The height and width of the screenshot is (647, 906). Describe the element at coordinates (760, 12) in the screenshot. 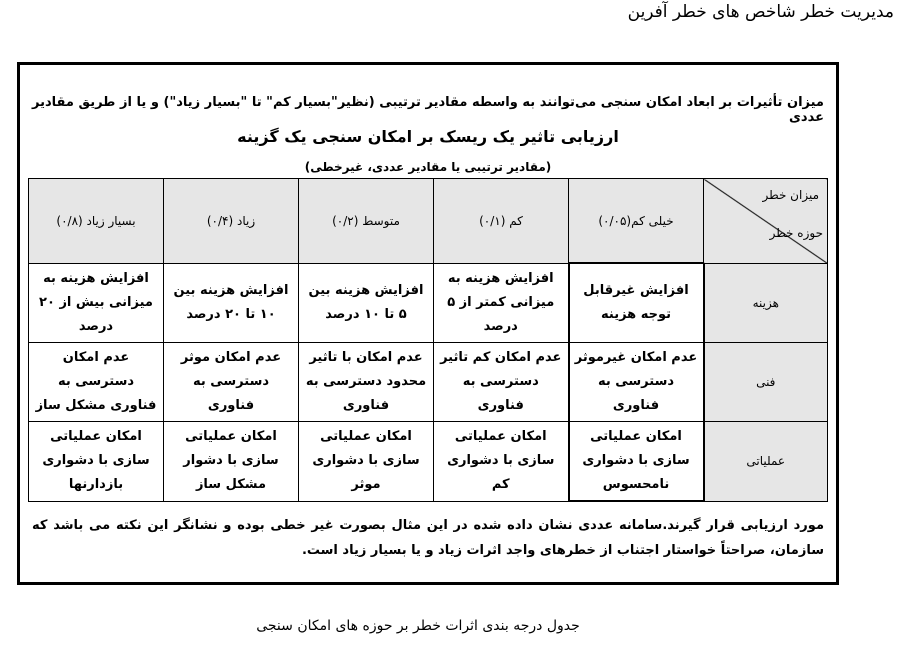

I see `page-title: مدیریت خطر شاخص های خطر آفرین` at that location.